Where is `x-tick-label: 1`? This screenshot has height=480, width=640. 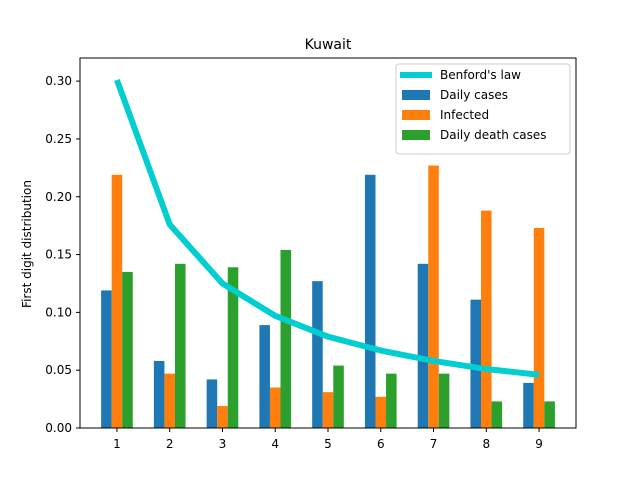
x-tick-label: 1 is located at coordinates (117, 444).